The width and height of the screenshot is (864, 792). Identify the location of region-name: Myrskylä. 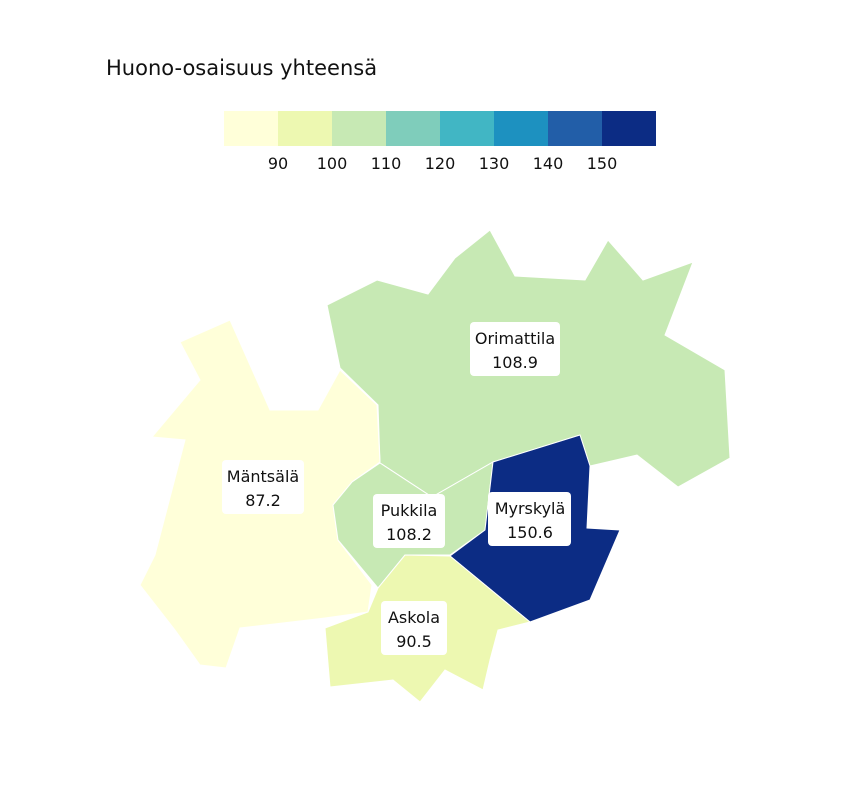
(530, 508).